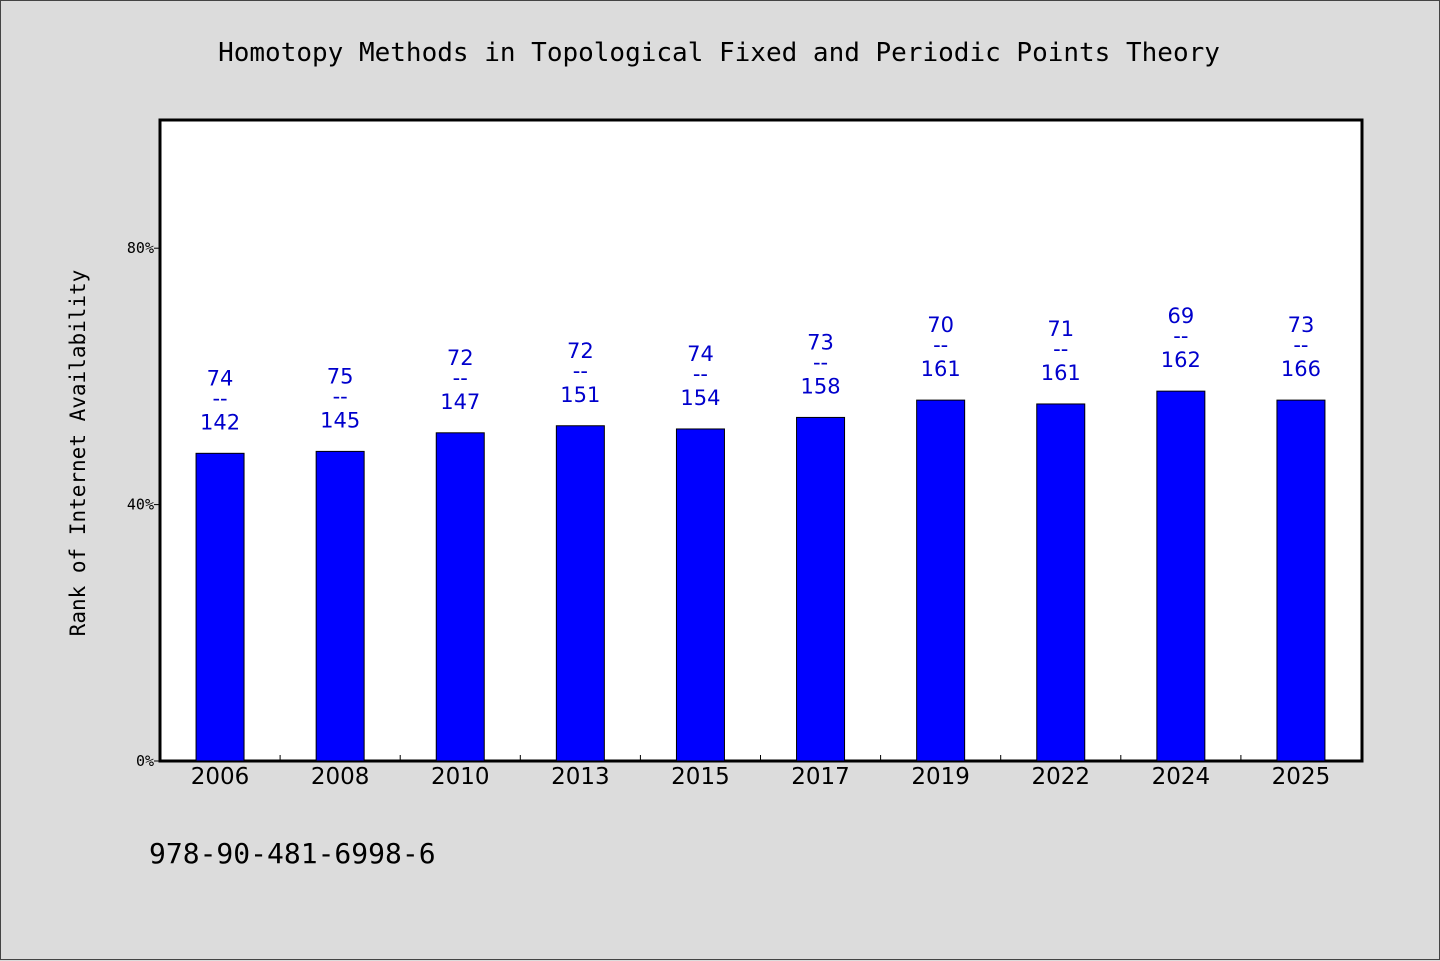 The image size is (1440, 961). Describe the element at coordinates (1301, 369) in the screenshot. I see `data-label-bottom: 166` at that location.